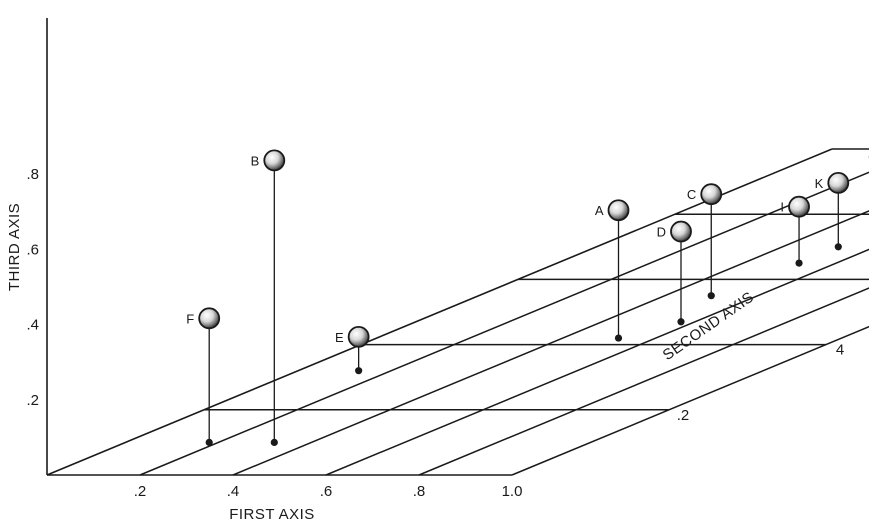 This screenshot has width=869, height=525. Describe the element at coordinates (840, 350) in the screenshot. I see `y-tick-label: 4` at that location.